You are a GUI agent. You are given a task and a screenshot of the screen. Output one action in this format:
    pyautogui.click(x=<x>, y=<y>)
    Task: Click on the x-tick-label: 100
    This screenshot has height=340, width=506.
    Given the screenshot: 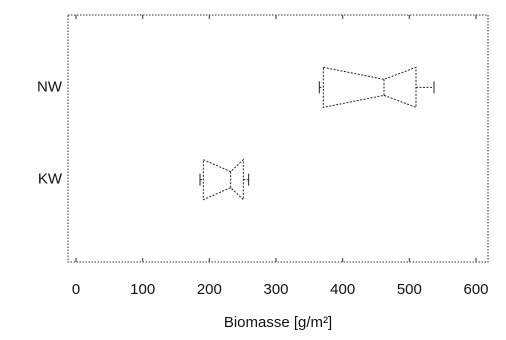 What is the action you would take?
    pyautogui.click(x=142, y=289)
    